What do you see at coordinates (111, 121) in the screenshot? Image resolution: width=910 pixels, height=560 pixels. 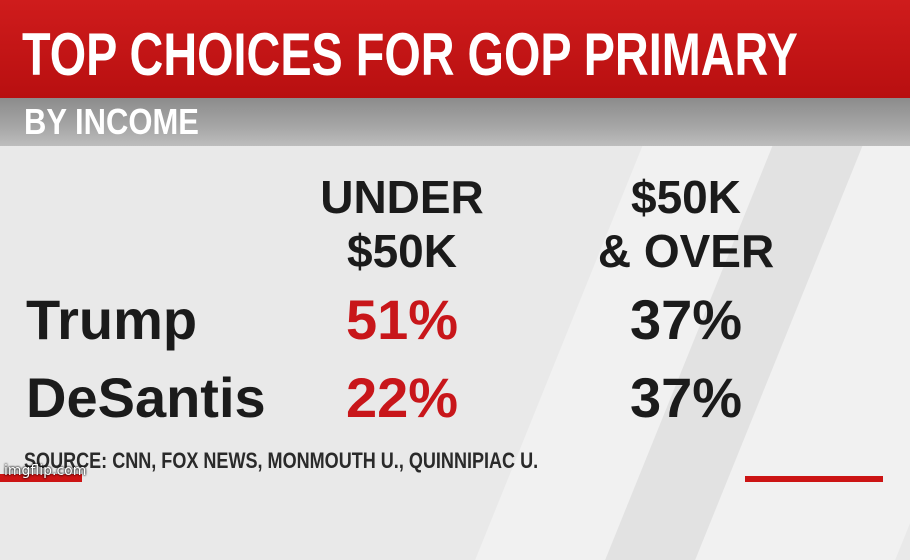 I see `graphic-subtitle: BY INCOME` at bounding box center [111, 121].